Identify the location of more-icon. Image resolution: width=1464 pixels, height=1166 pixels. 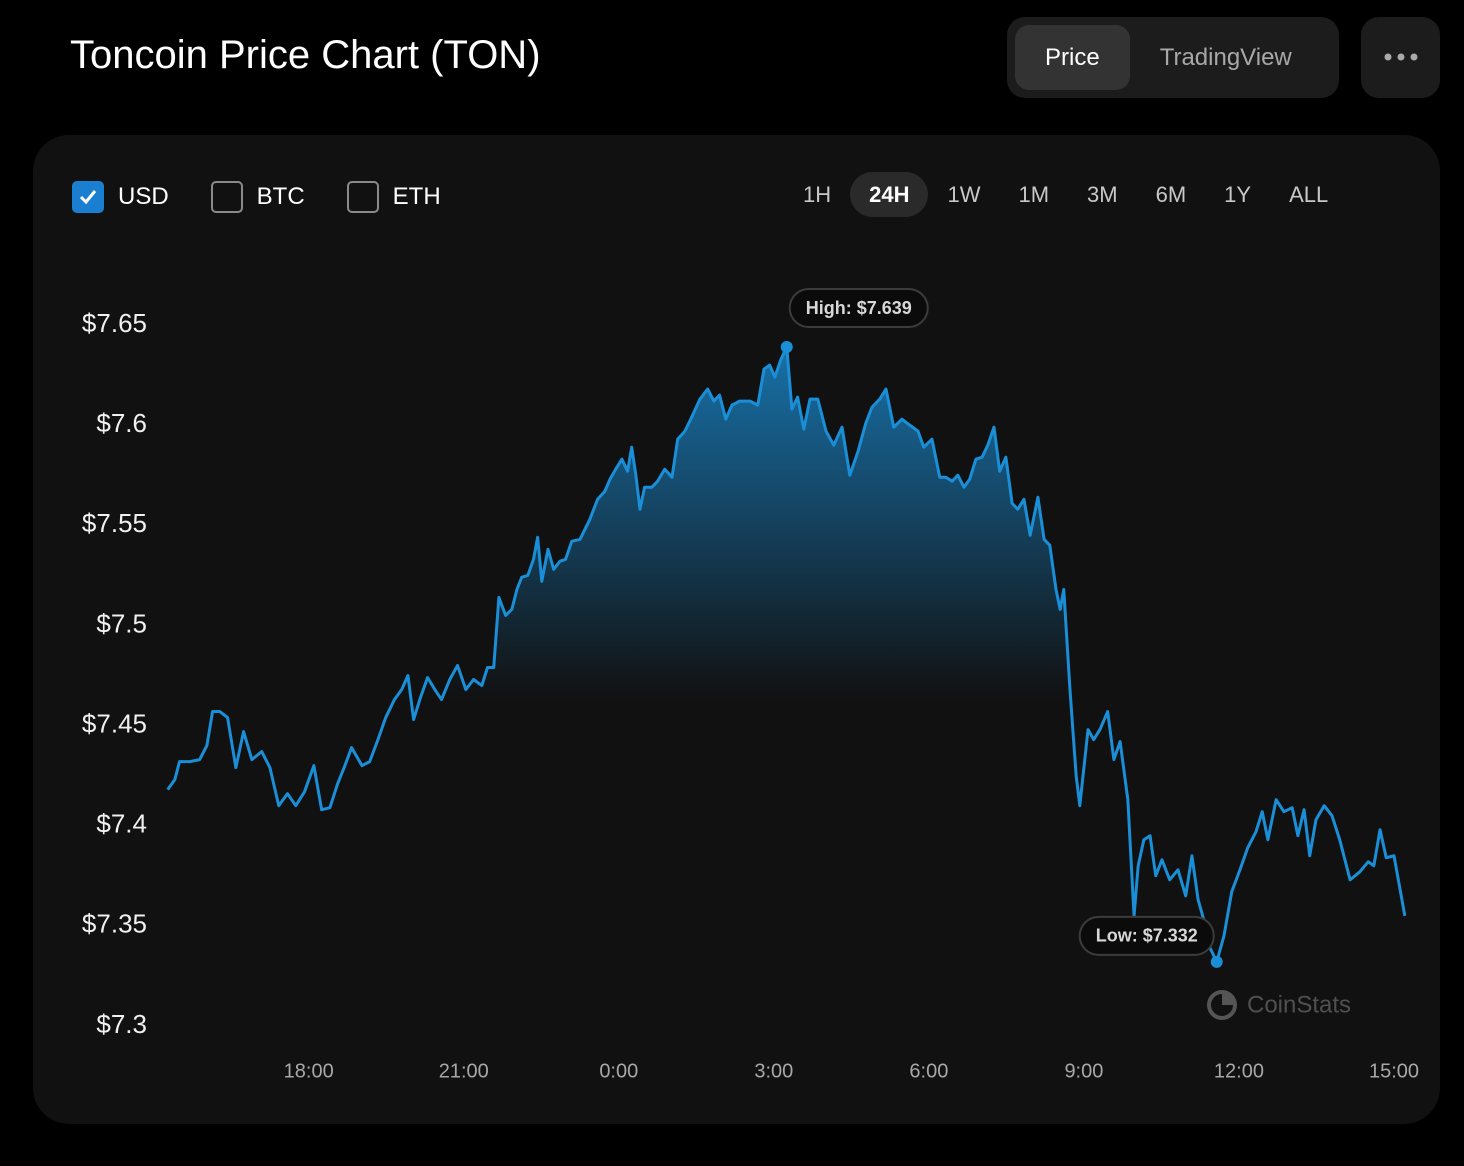
(1401, 57).